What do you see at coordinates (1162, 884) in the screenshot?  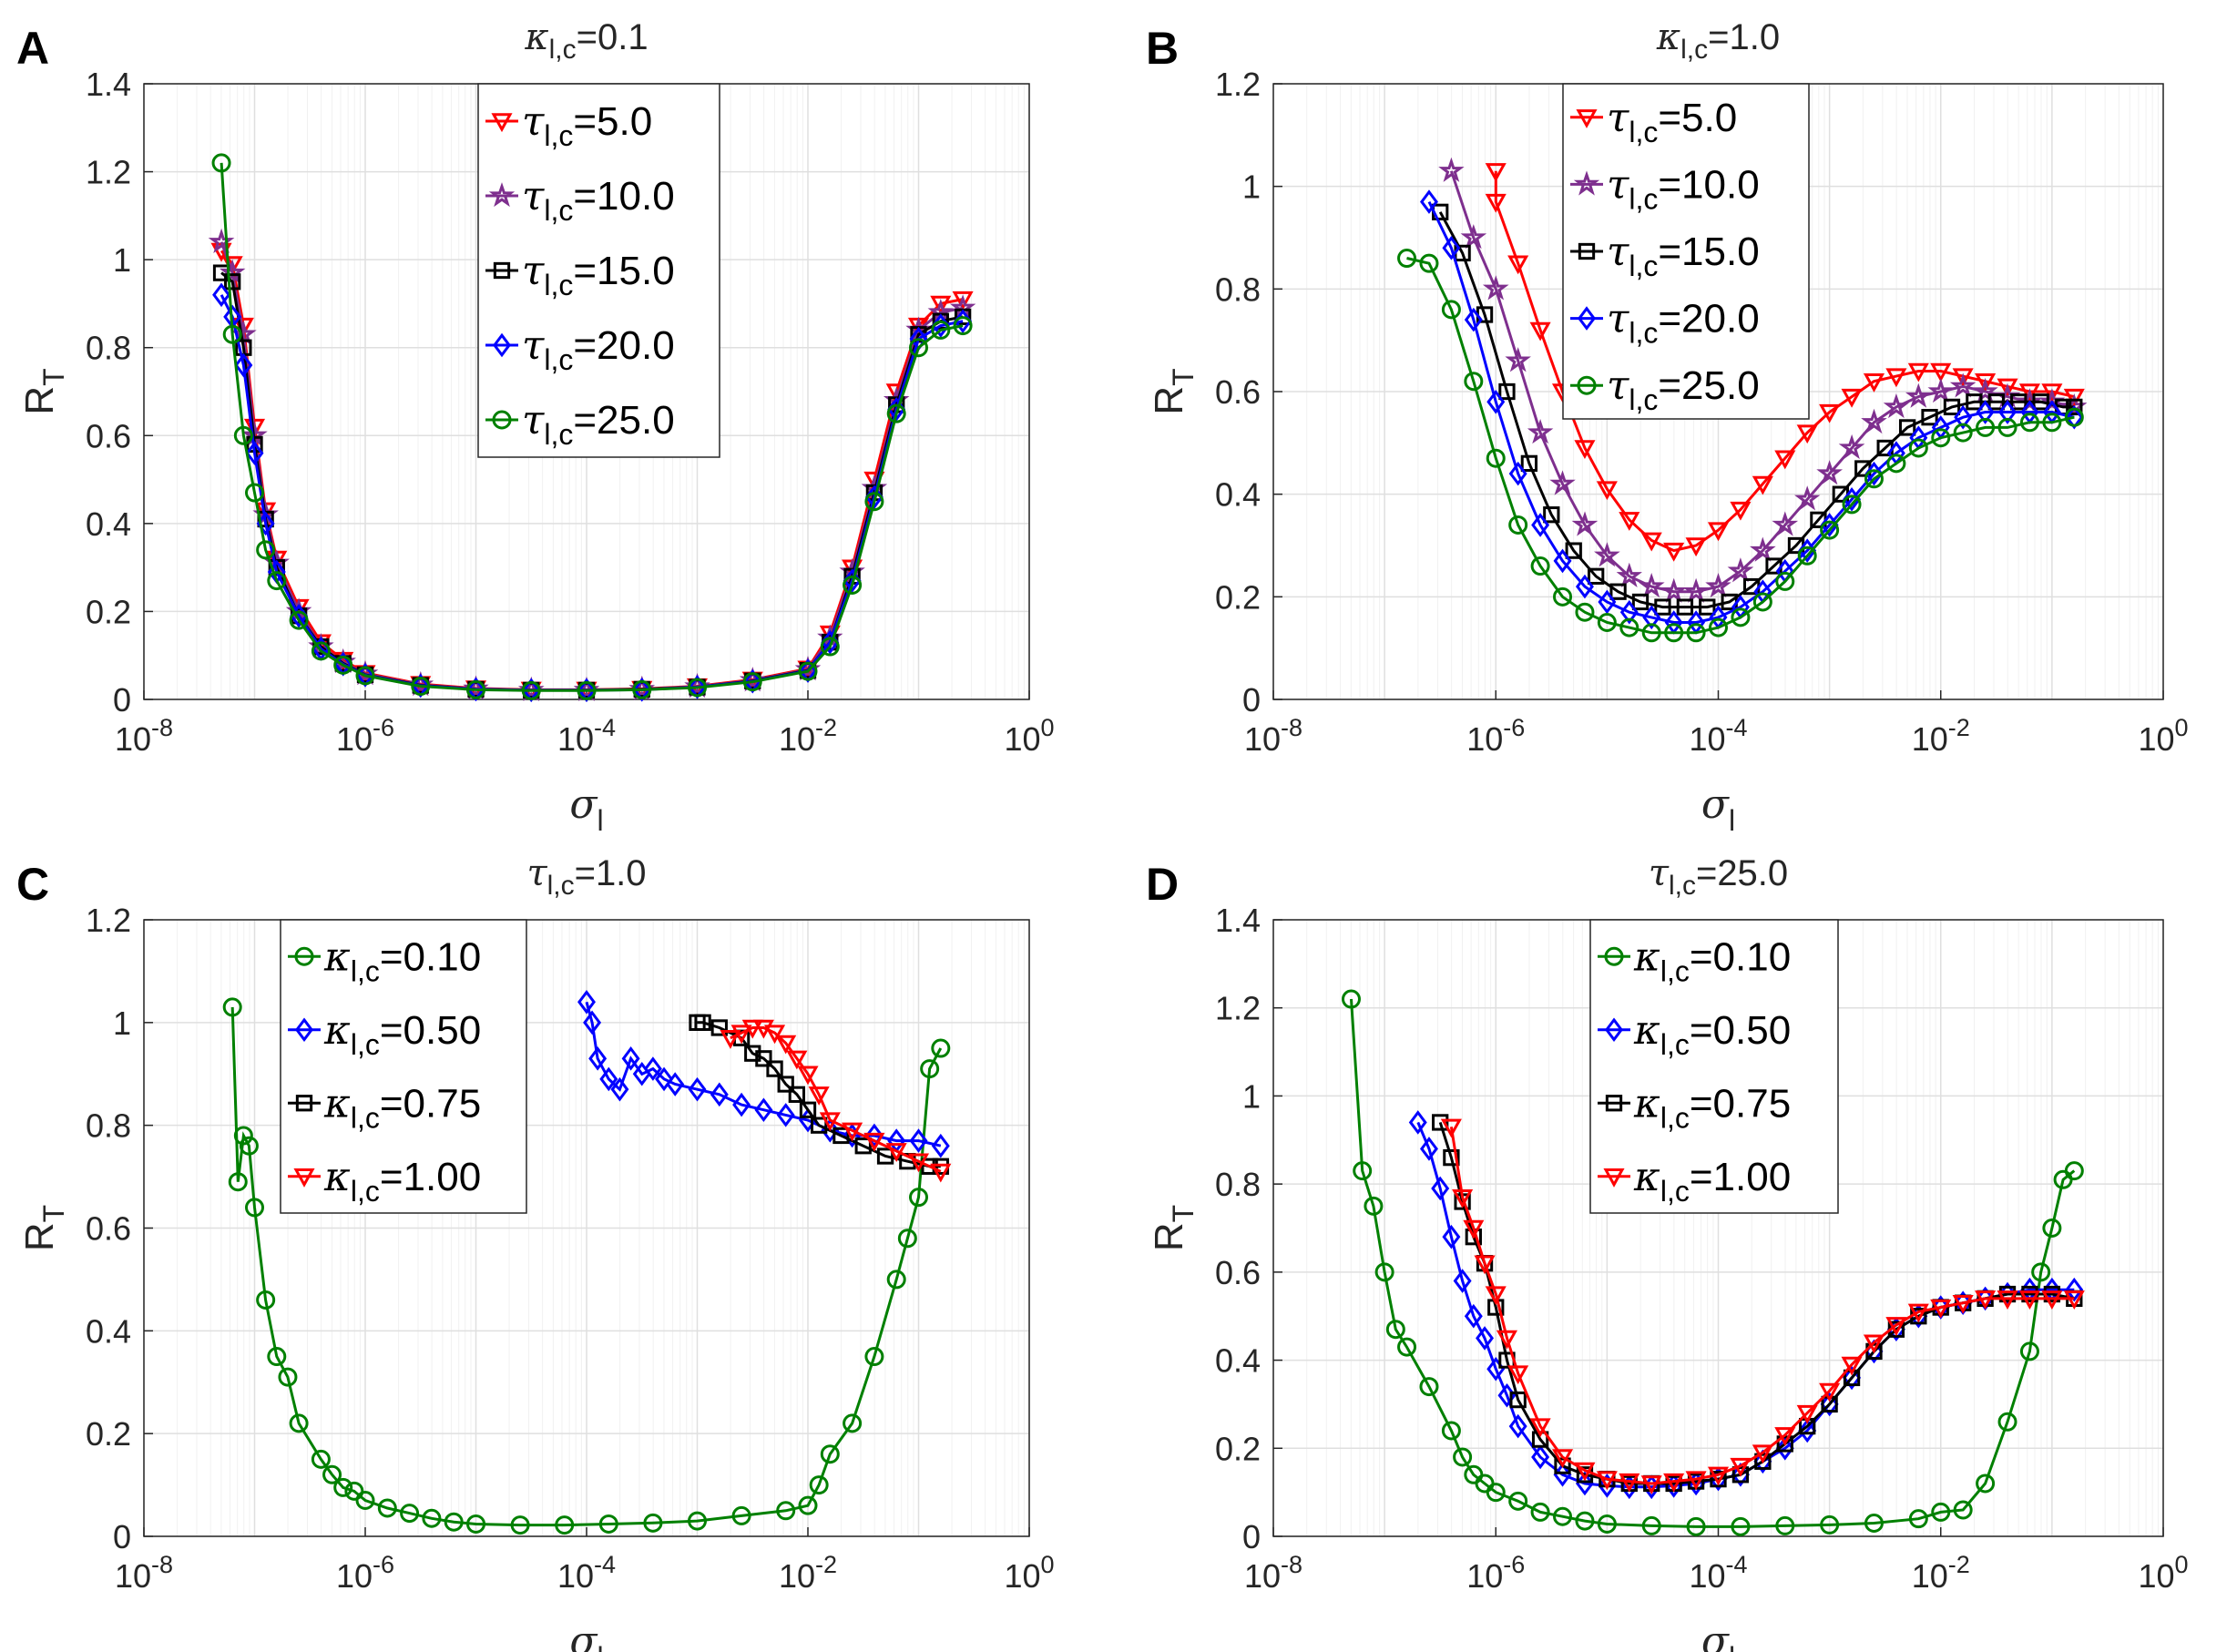 I see `panel-letter: D` at bounding box center [1162, 884].